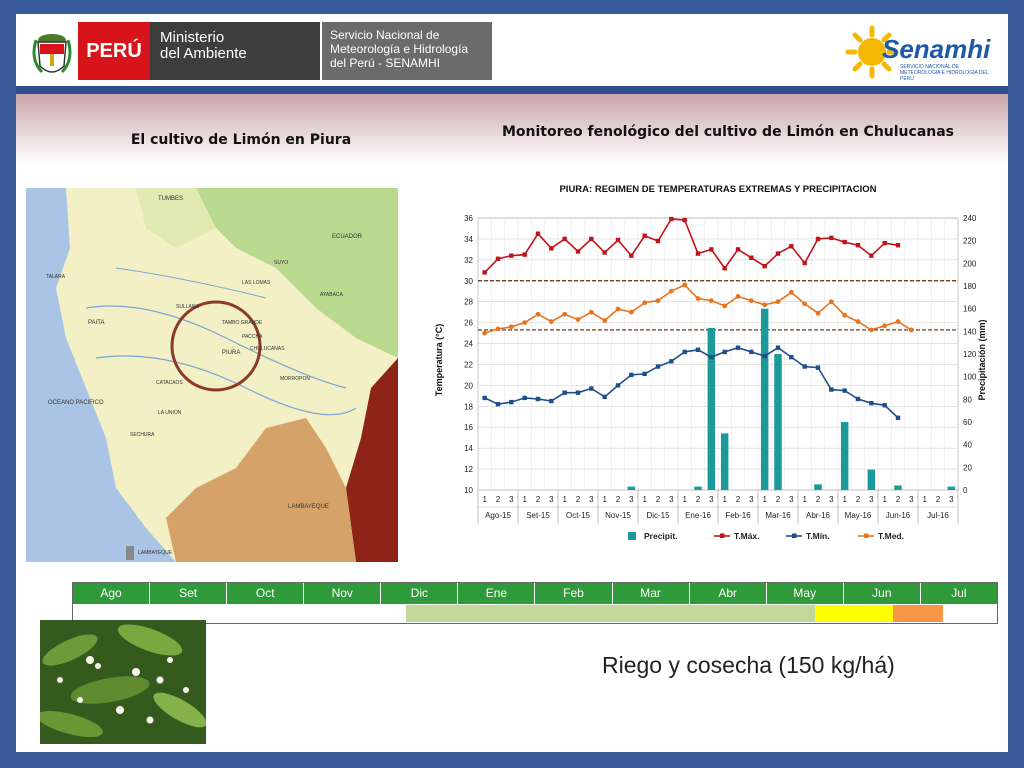  I want to click on senamhi-line3: del Perú - SENAMHI, so click(385, 63).